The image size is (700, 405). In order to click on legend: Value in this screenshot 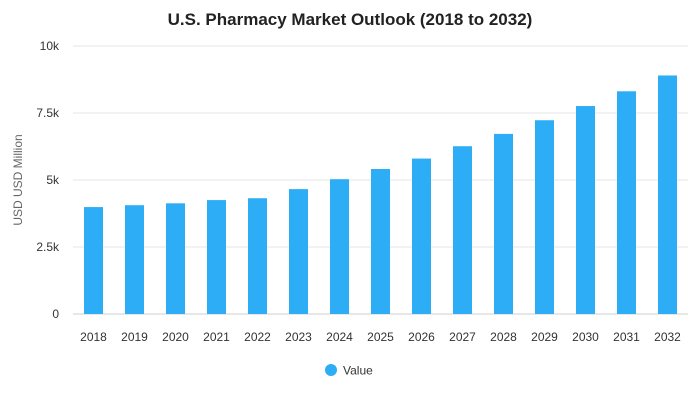, I will do `click(349, 371)`.